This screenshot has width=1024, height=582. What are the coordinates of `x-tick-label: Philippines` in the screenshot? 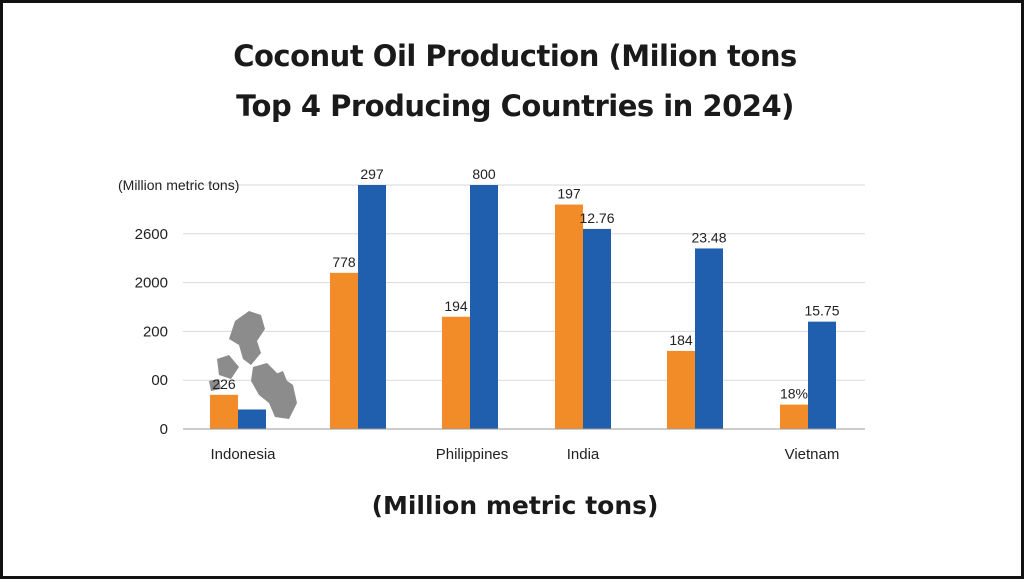 It's located at (472, 454).